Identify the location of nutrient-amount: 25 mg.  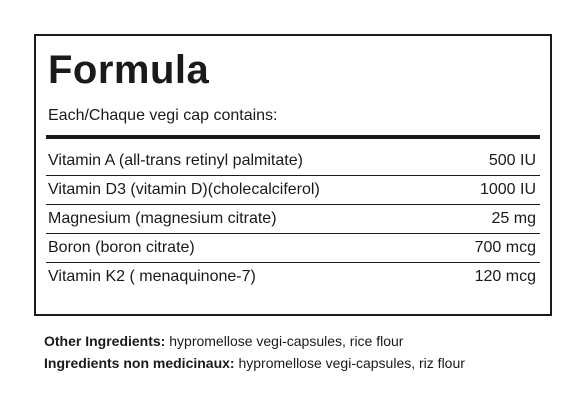
(513, 218).